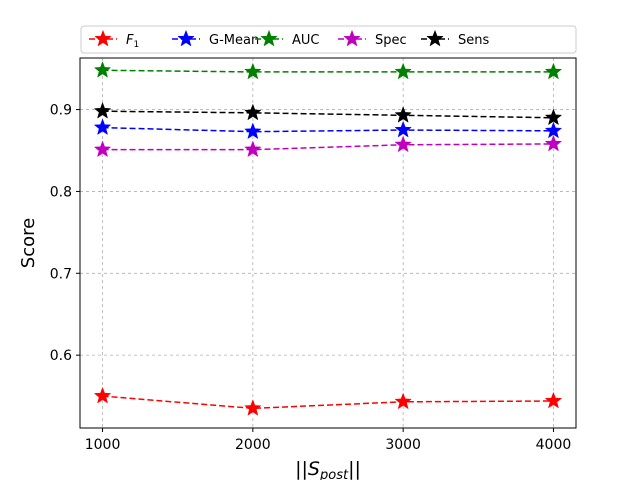 The image size is (640, 480). What do you see at coordinates (403, 445) in the screenshot?
I see `x-tick-label: 3000` at bounding box center [403, 445].